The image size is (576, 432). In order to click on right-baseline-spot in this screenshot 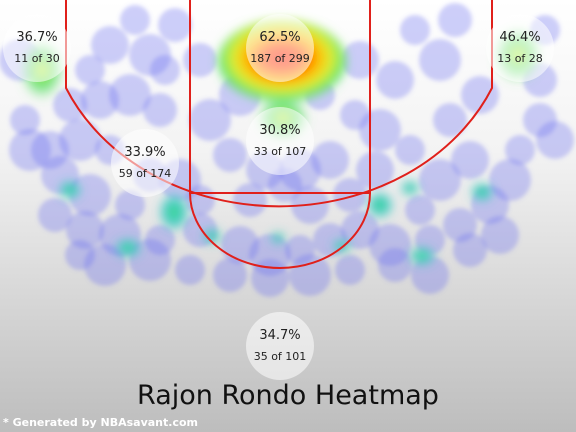, I will do `click(482, 192)`.